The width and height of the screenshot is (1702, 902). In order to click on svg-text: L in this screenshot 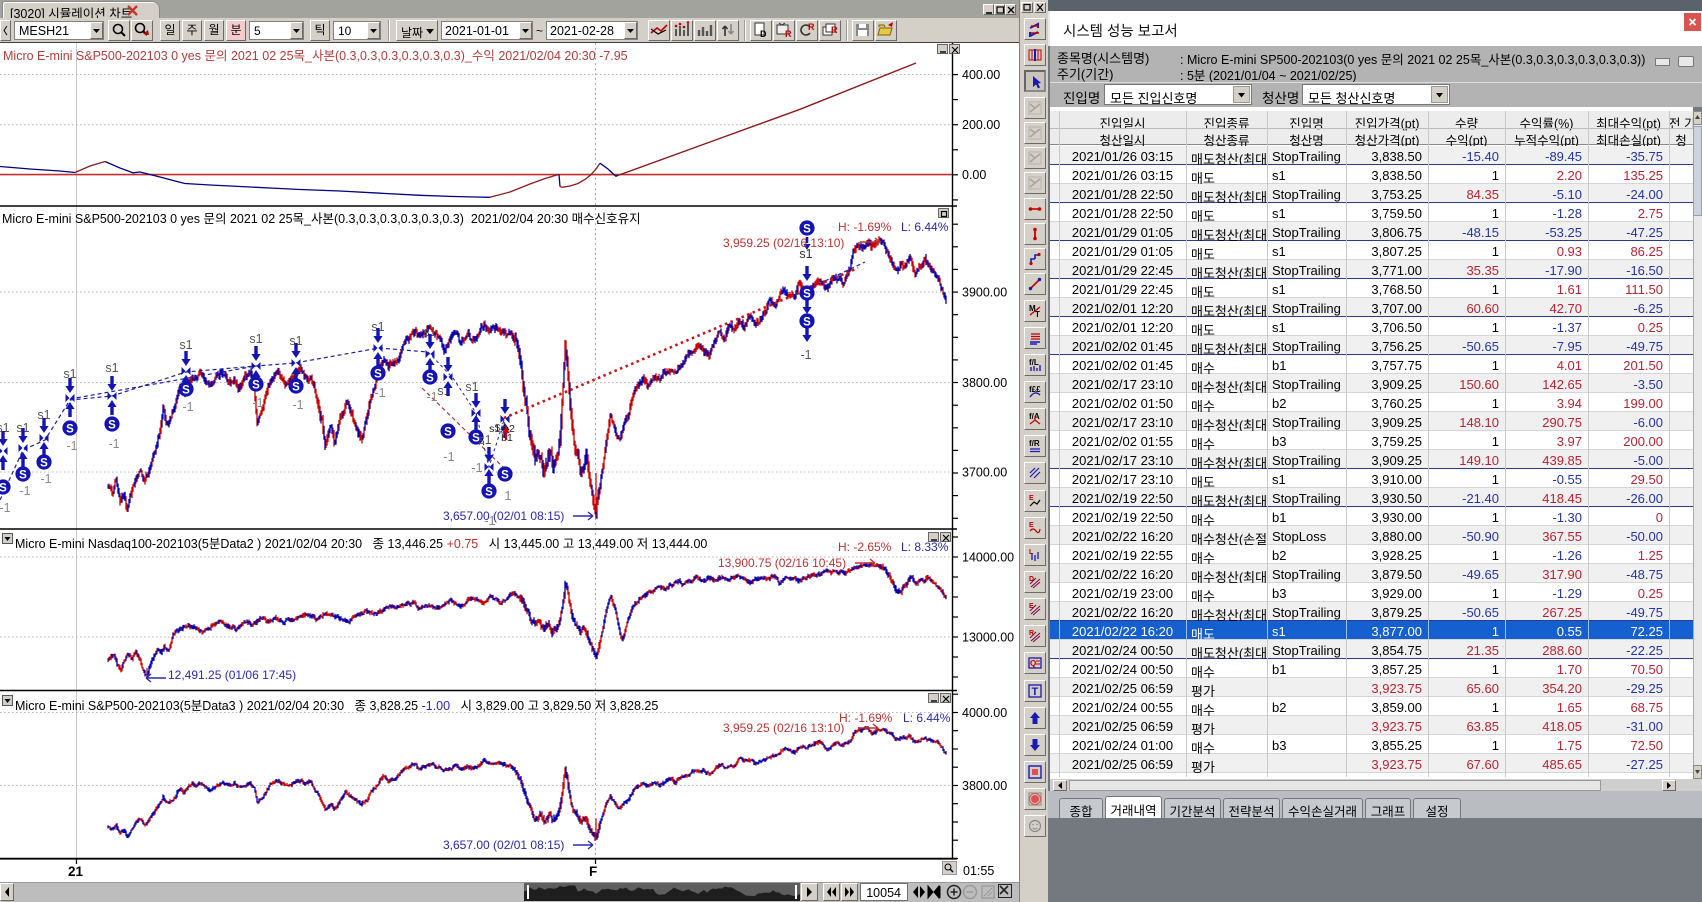, I will do `click(1031, 552)`.